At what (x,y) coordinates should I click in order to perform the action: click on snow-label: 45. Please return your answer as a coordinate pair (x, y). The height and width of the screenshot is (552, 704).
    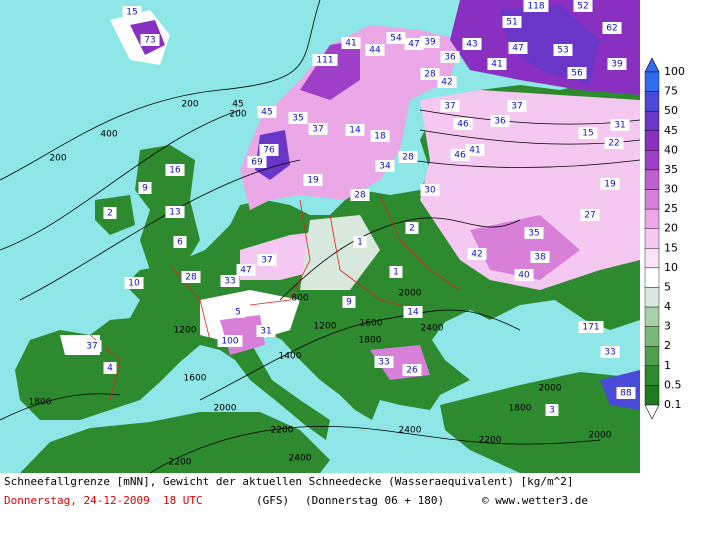
    Looking at the image, I should click on (266, 113).